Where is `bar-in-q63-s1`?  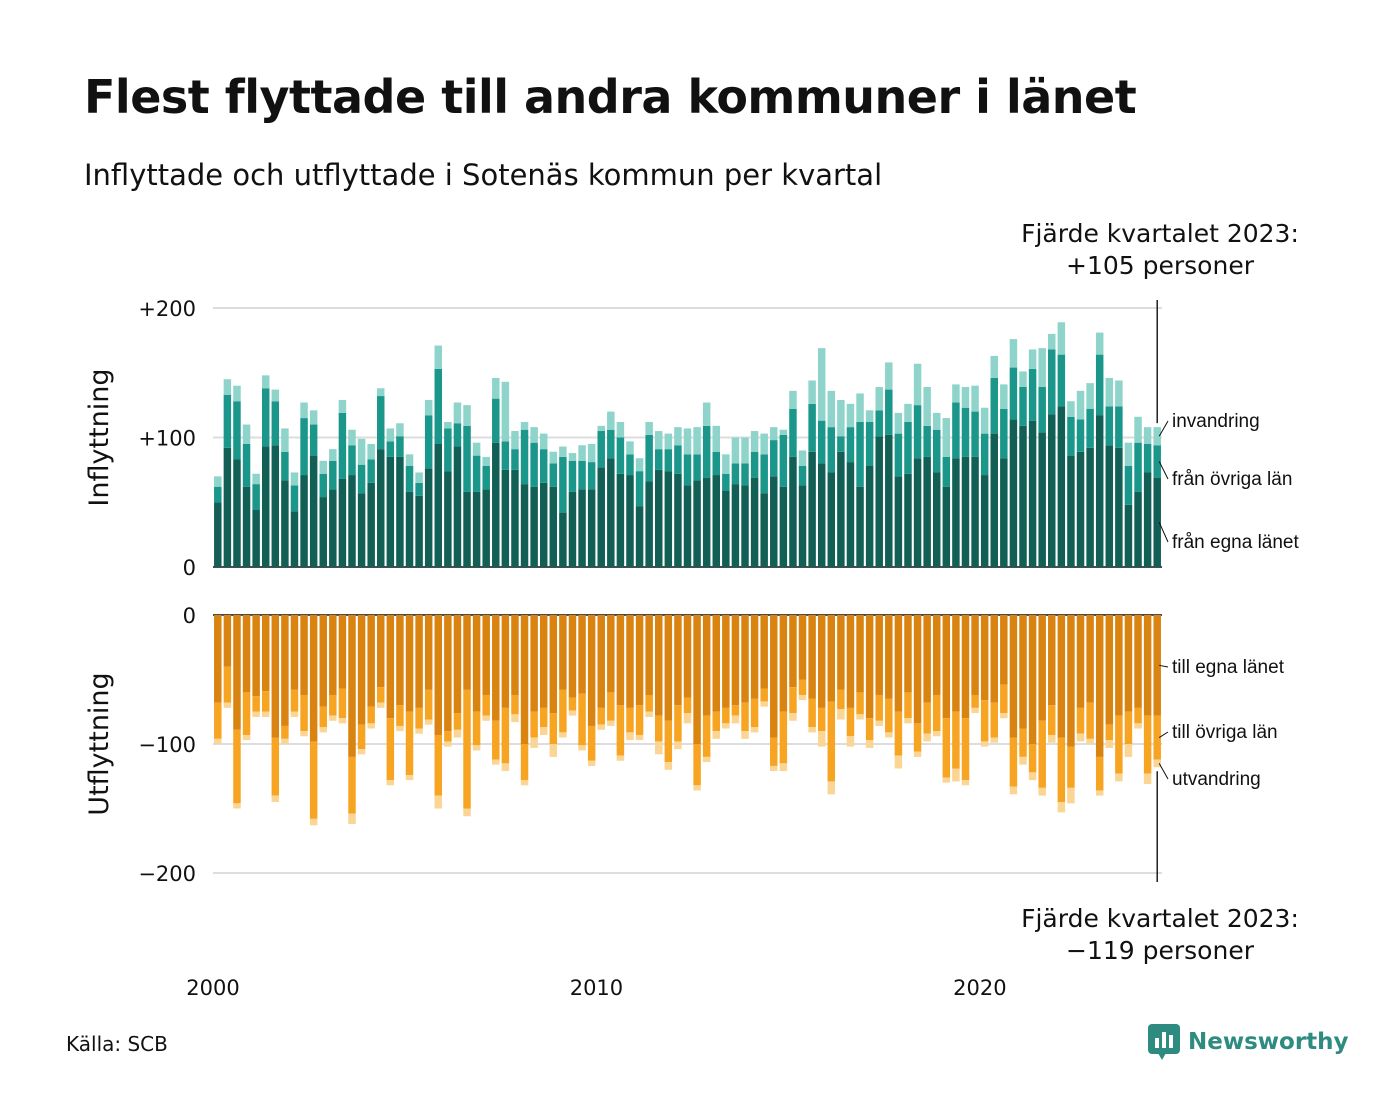 bar-in-q63-s1 is located at coordinates (812, 427).